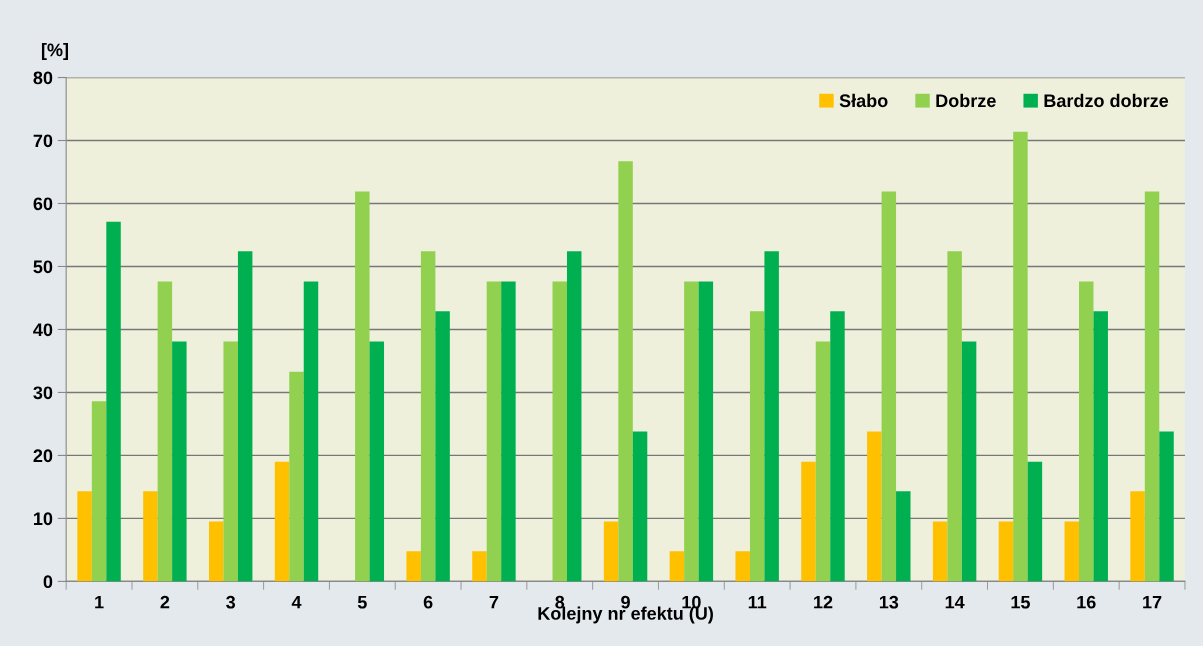 The height and width of the screenshot is (646, 1203). Describe the element at coordinates (43, 456) in the screenshot. I see `y-tick-label: 20` at that location.